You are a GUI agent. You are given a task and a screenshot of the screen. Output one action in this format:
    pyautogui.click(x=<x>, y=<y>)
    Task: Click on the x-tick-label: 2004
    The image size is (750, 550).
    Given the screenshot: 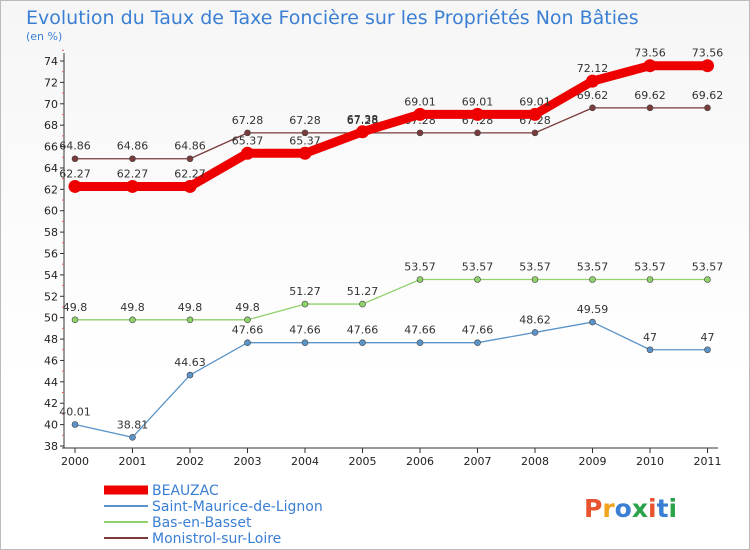 What is the action you would take?
    pyautogui.click(x=305, y=461)
    